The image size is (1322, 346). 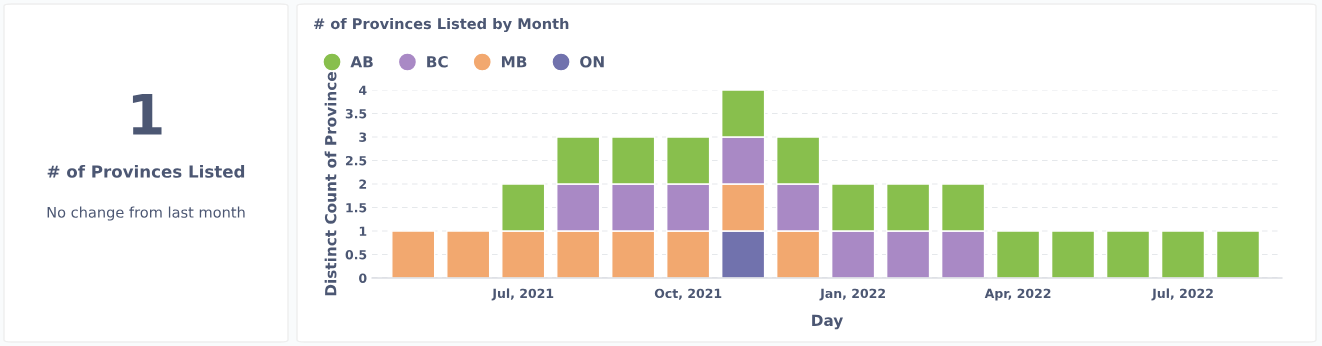 I want to click on legend-label: AB, so click(x=361, y=62).